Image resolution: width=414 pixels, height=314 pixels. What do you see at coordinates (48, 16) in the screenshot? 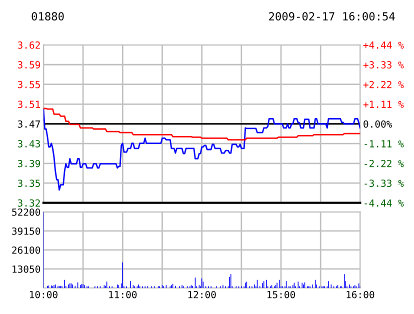
I see `chart-title: 01880` at bounding box center [48, 16].